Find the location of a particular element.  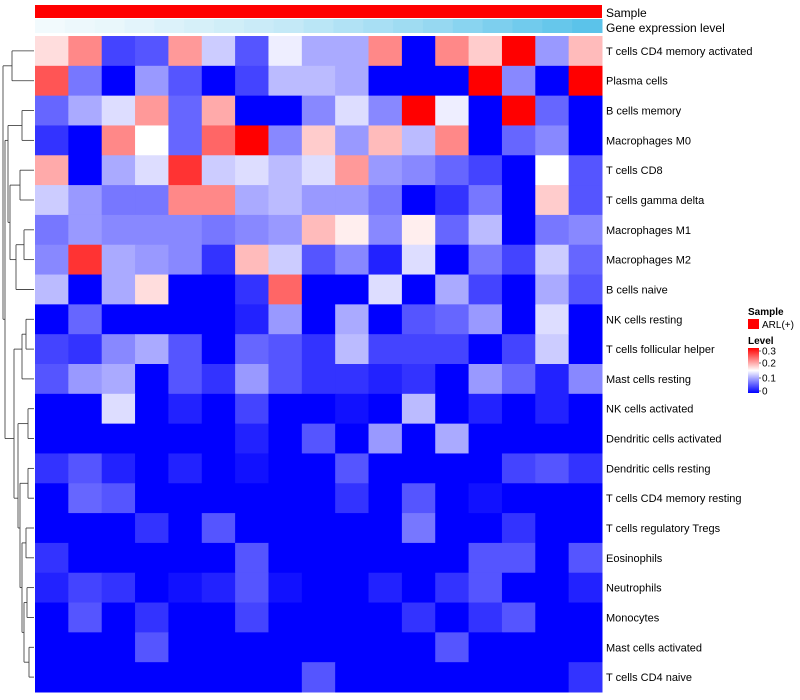

legend-title-sample: Sample is located at coordinates (766, 312).